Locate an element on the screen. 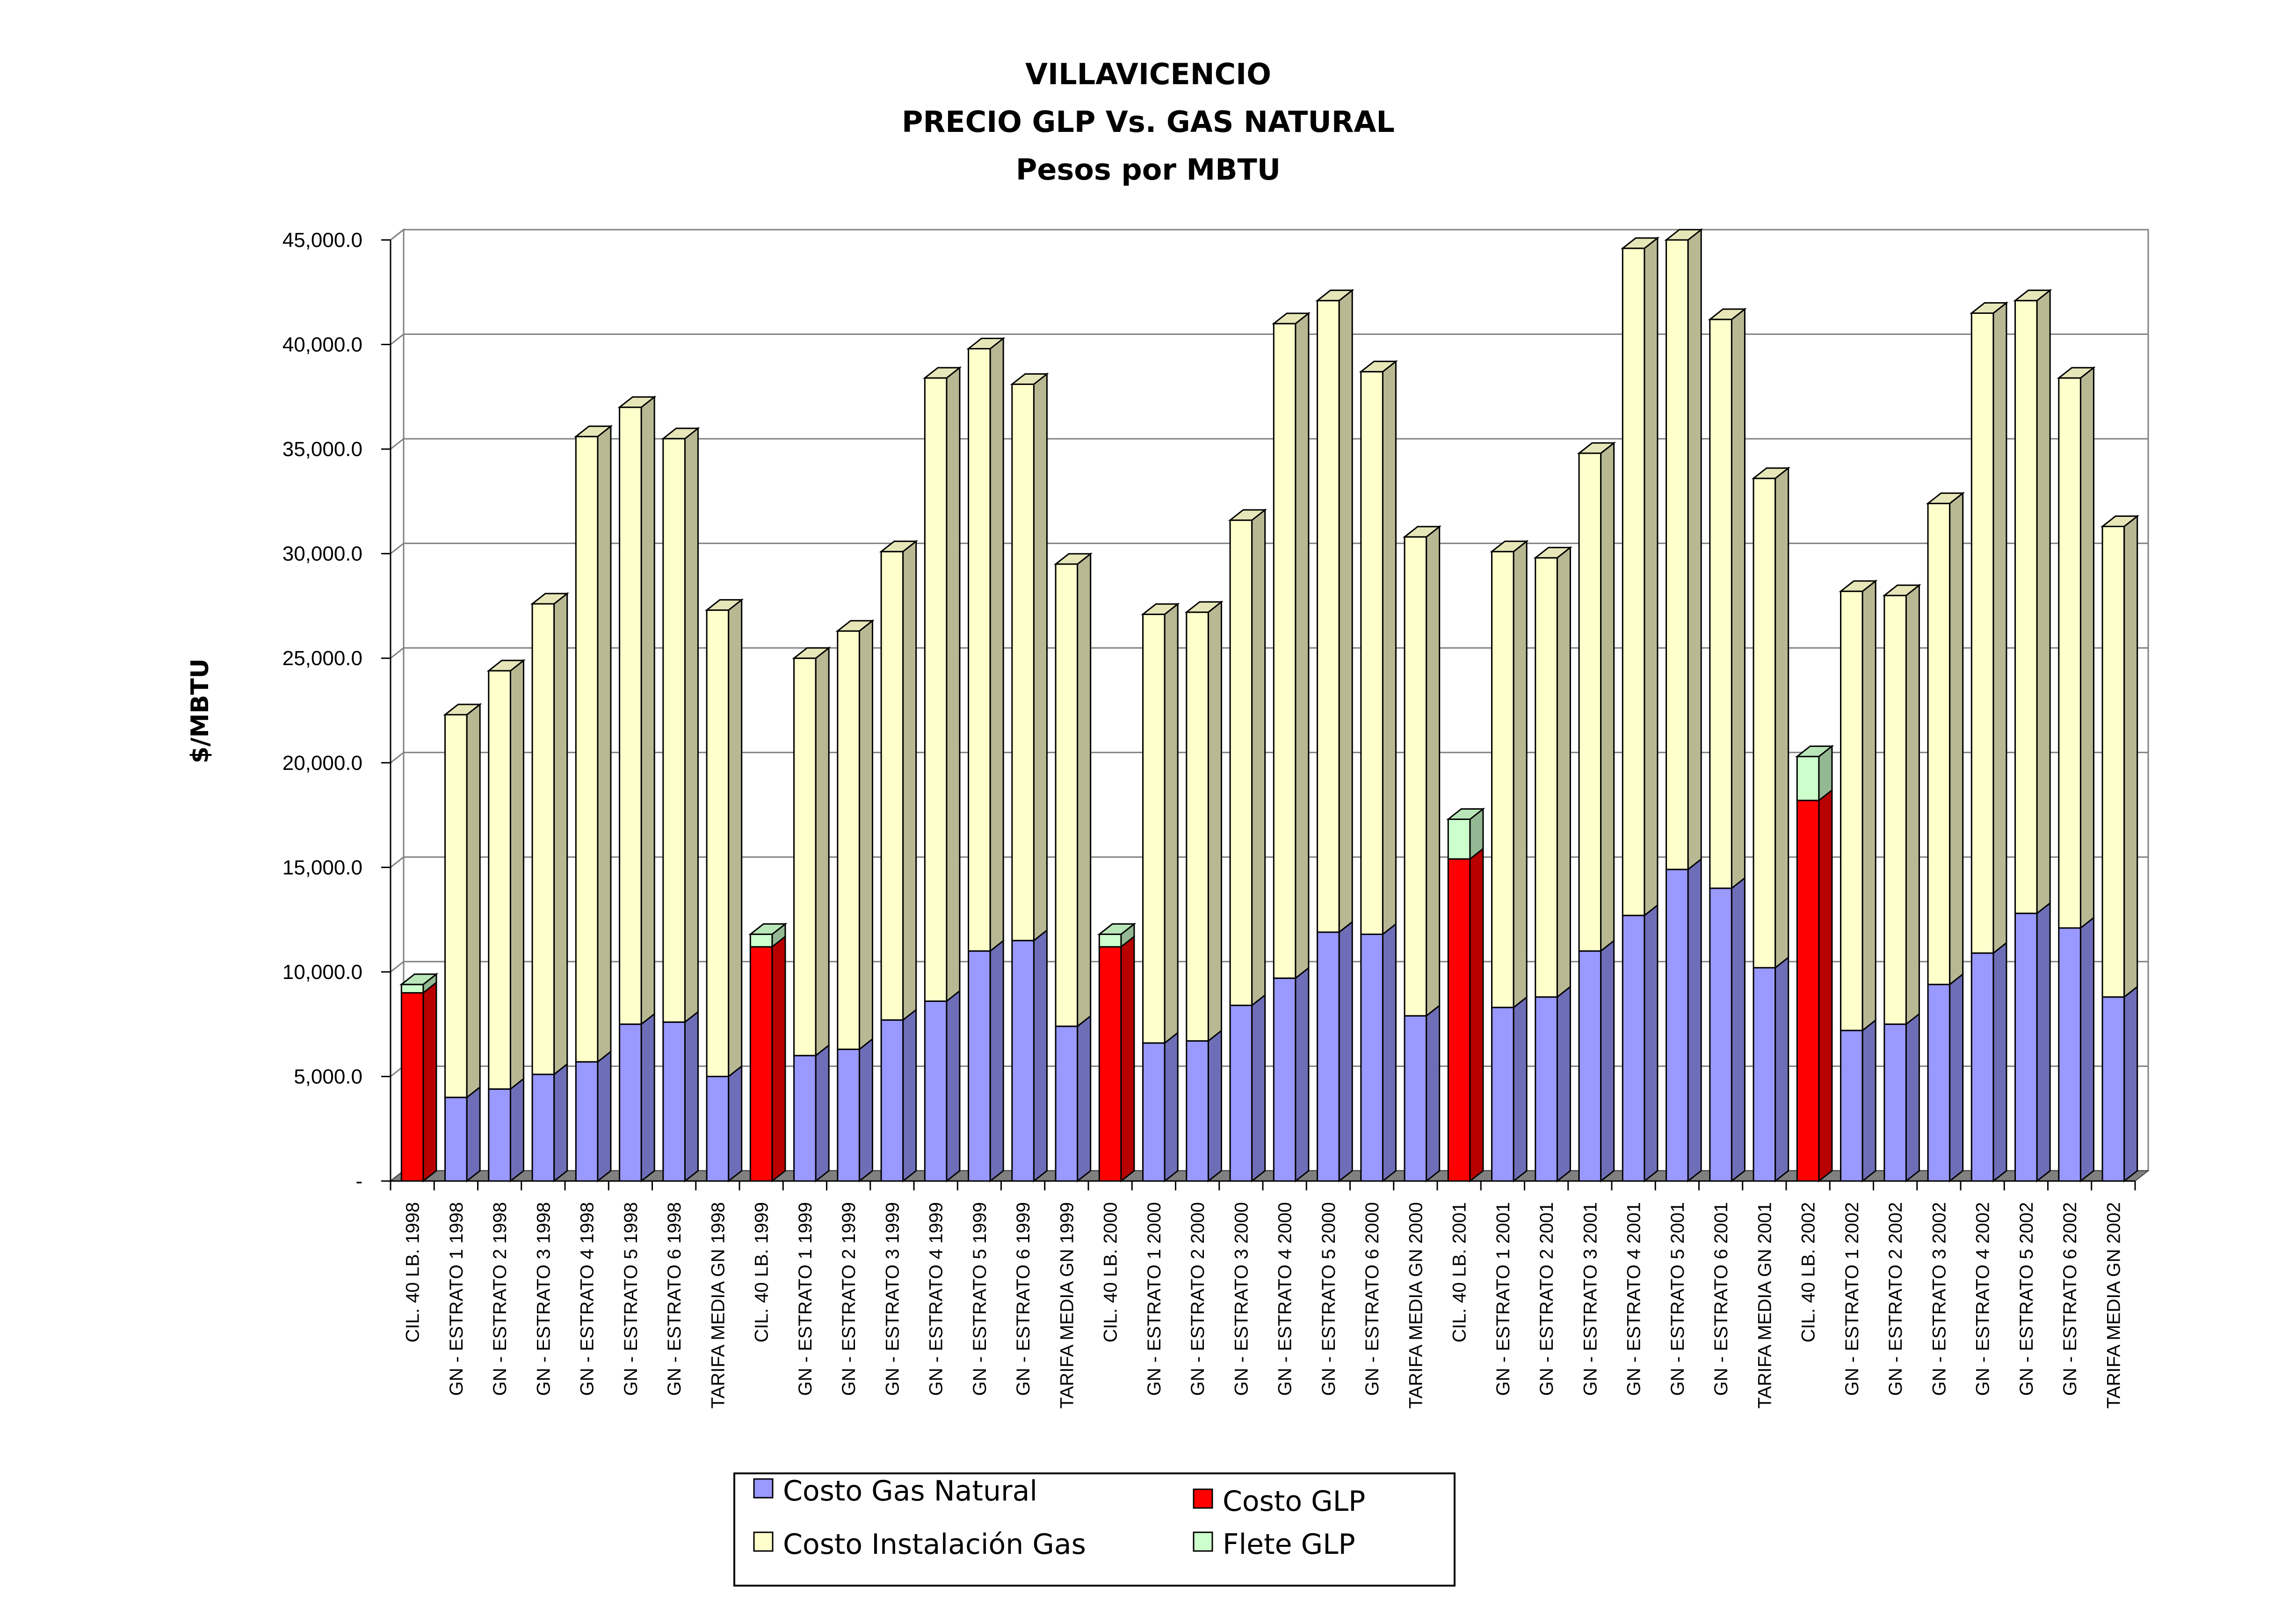 This screenshot has height=1602, width=2296. legend-item: Costo GLP is located at coordinates (1279, 1501).